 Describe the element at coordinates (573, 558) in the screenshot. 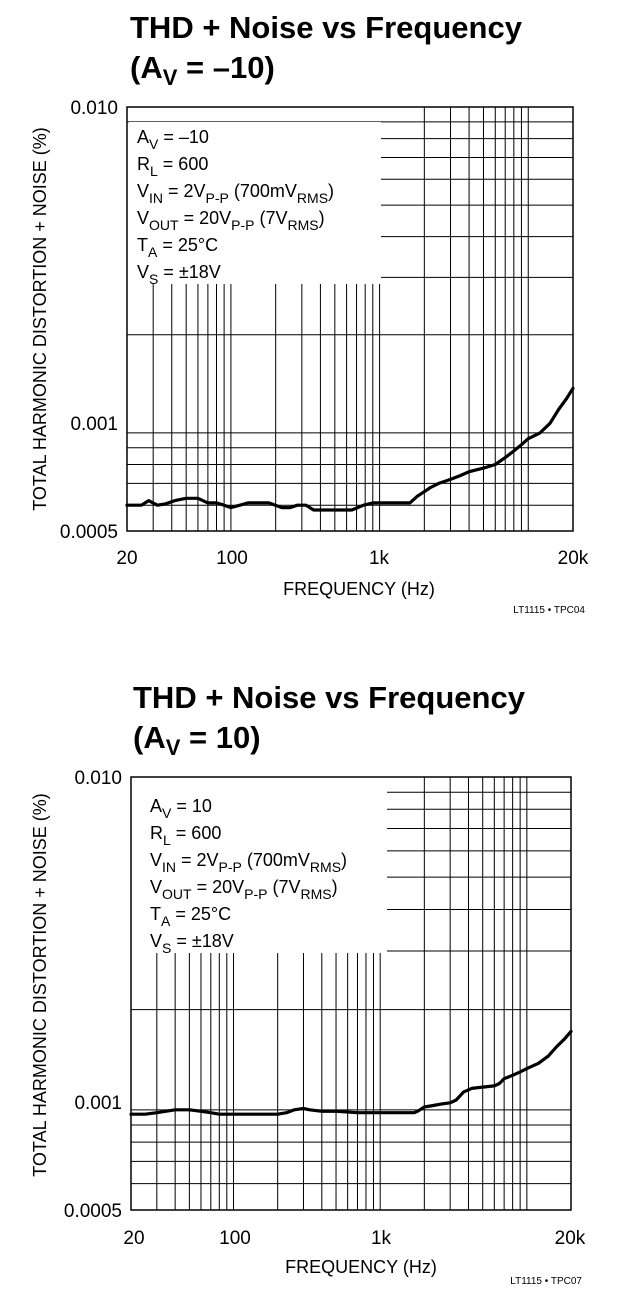

I see `chart-1-x-tick-3: 20k` at that location.